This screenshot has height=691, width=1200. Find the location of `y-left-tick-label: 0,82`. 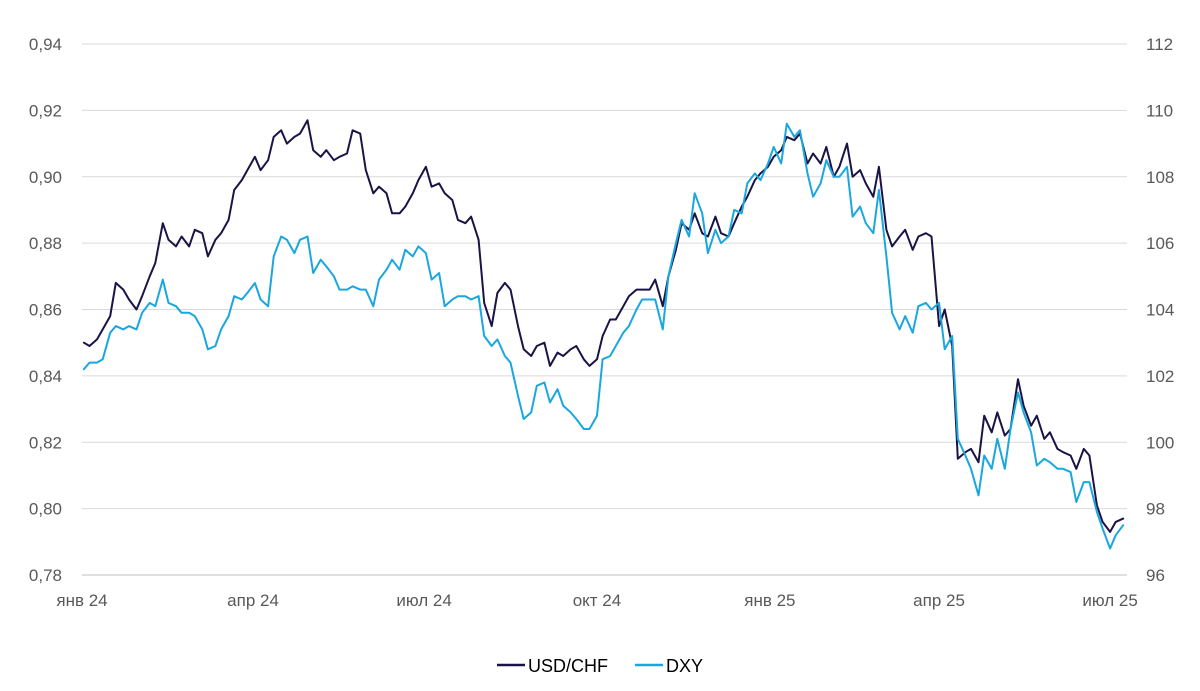

y-left-tick-label: 0,82 is located at coordinates (45, 442).